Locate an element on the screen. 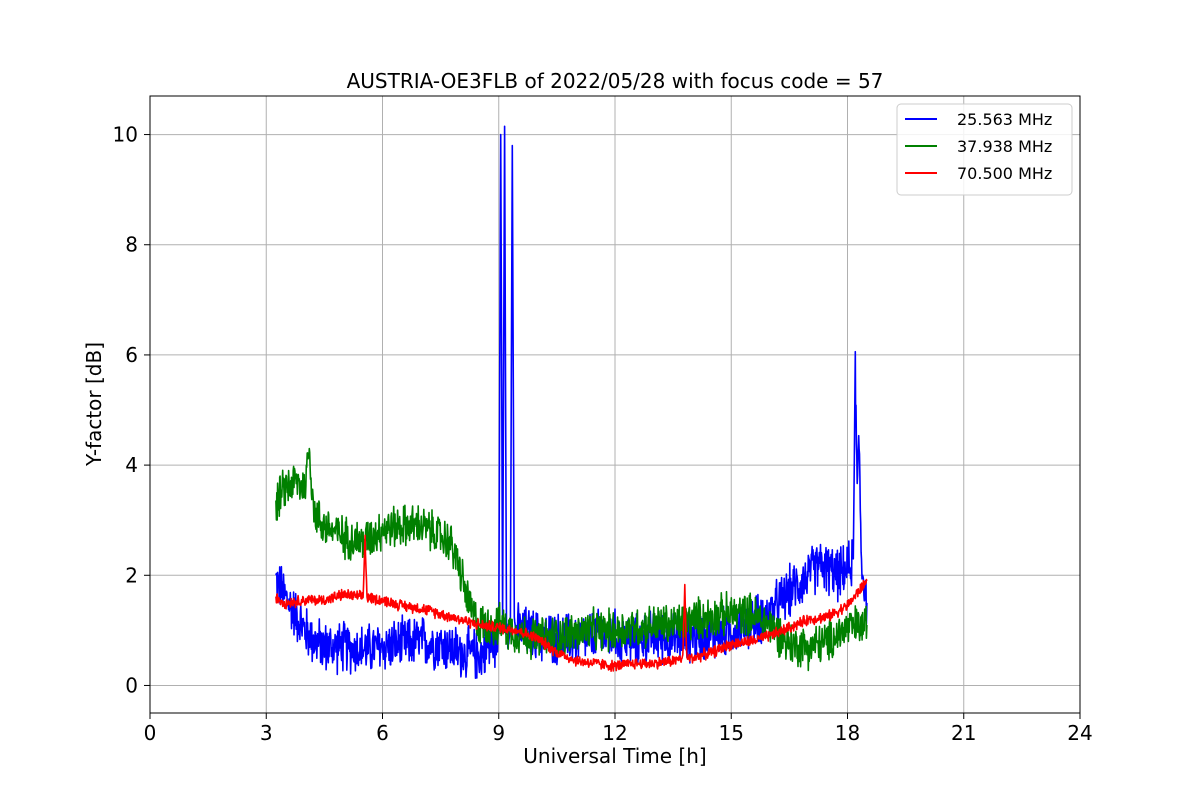 The width and height of the screenshot is (1200, 800). x-axis-title: Universal Time [h] is located at coordinates (614, 756).